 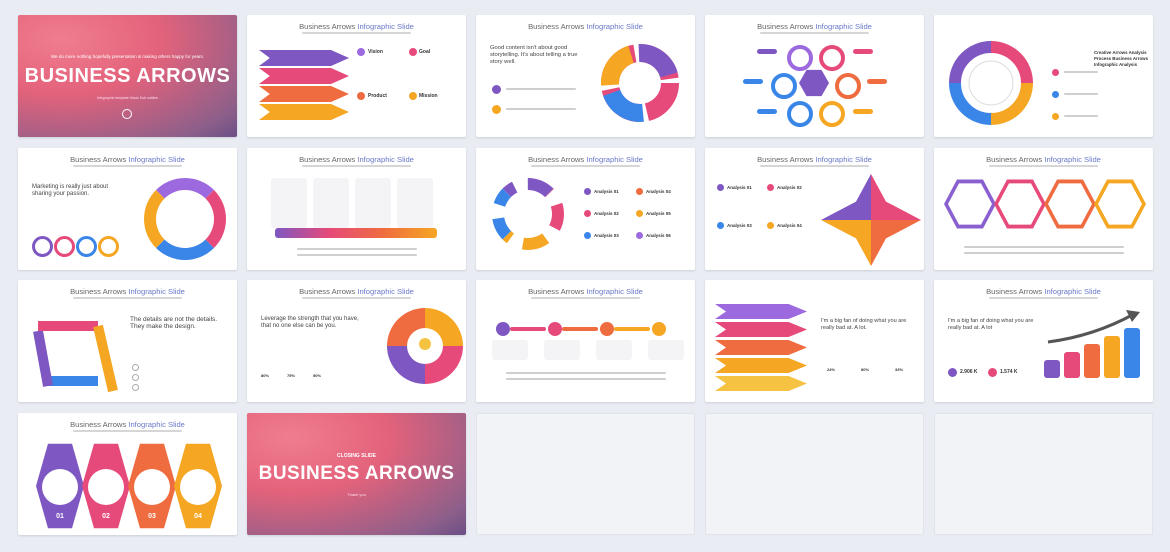 What do you see at coordinates (952, 372) in the screenshot?
I see `stat-icon` at bounding box center [952, 372].